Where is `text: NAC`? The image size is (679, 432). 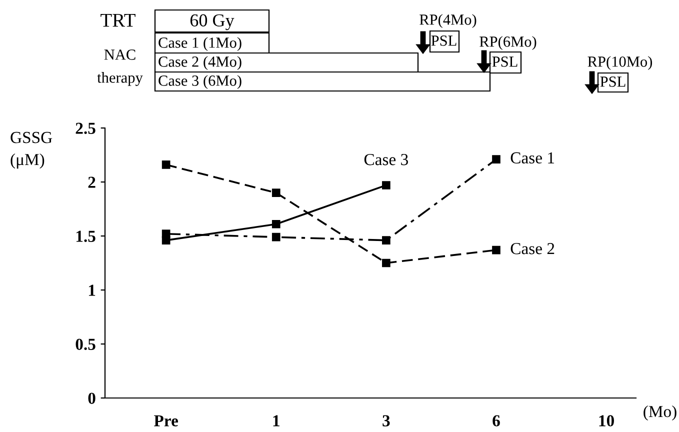
text: NAC is located at coordinates (120, 55).